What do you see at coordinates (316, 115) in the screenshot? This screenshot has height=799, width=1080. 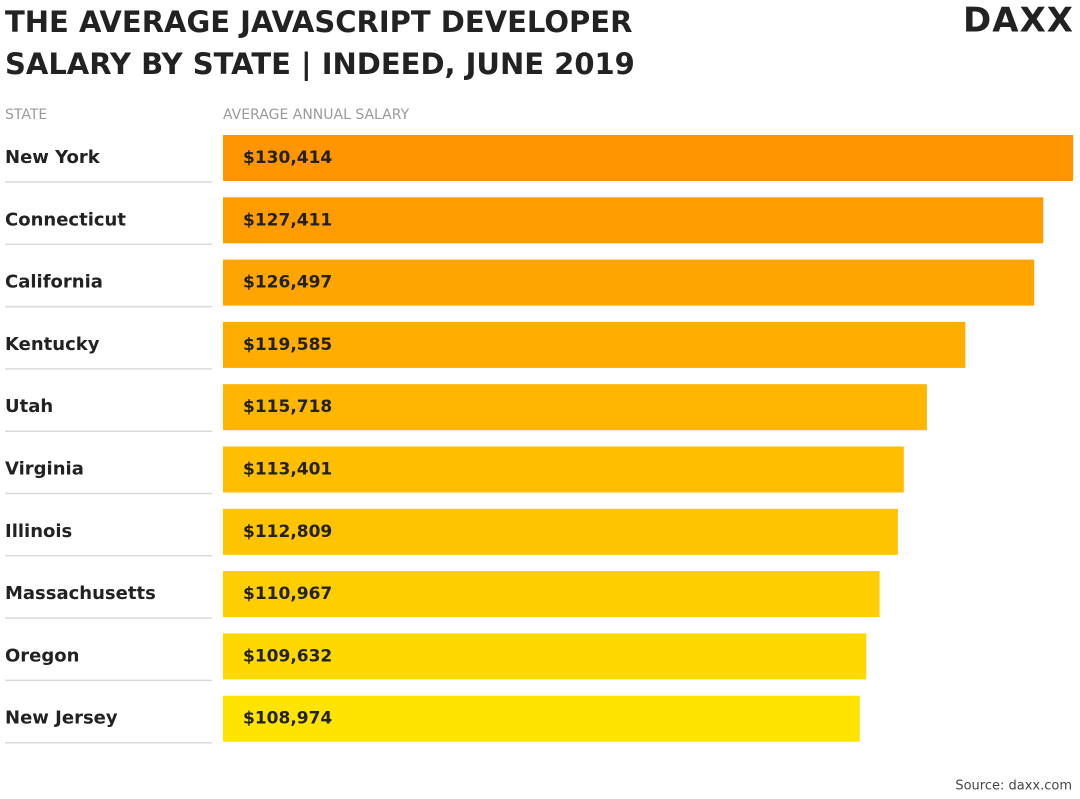 I see `value-header: AVERAGE ANNUAL SALARY` at bounding box center [316, 115].